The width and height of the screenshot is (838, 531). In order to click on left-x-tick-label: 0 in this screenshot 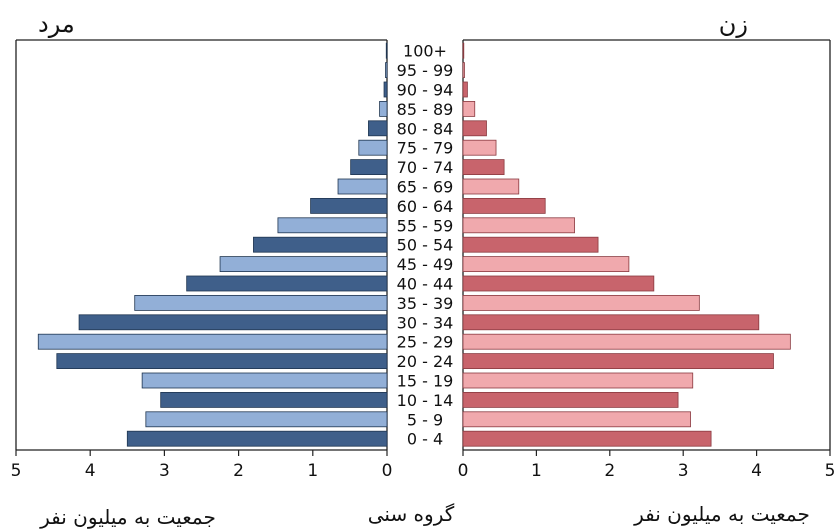, I will do `click(387, 471)`.